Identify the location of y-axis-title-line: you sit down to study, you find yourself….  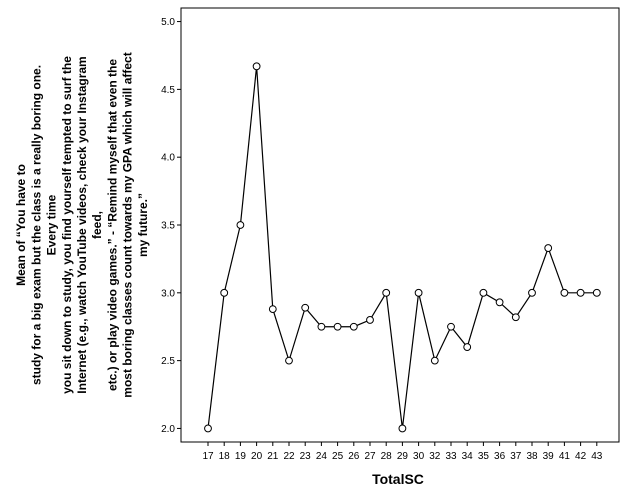
(67, 225).